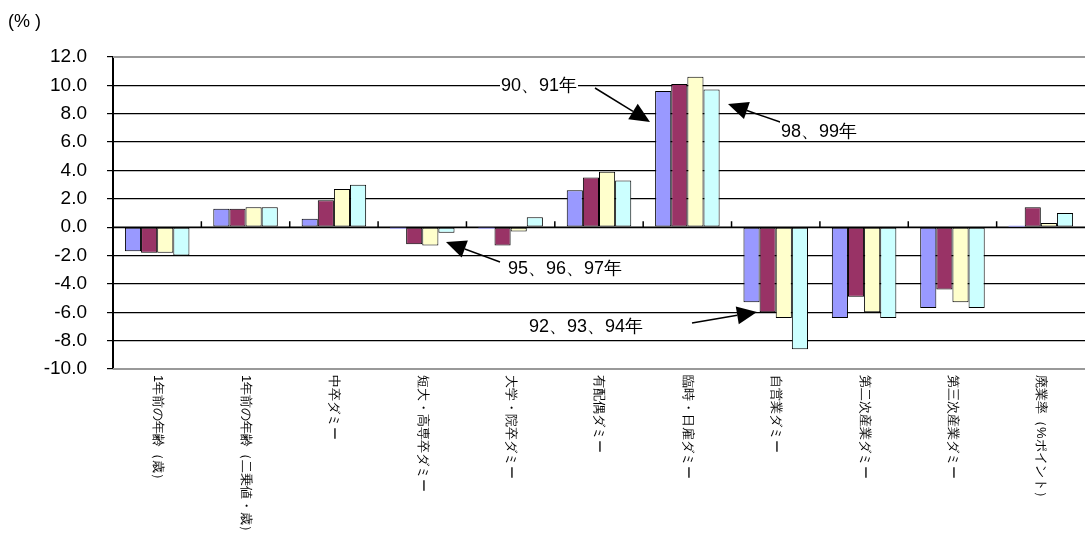 This screenshot has width=1087, height=554. Describe the element at coordinates (1042, 439) in the screenshot. I see `x-tick-label: 廃業率（%ポイント）` at that location.